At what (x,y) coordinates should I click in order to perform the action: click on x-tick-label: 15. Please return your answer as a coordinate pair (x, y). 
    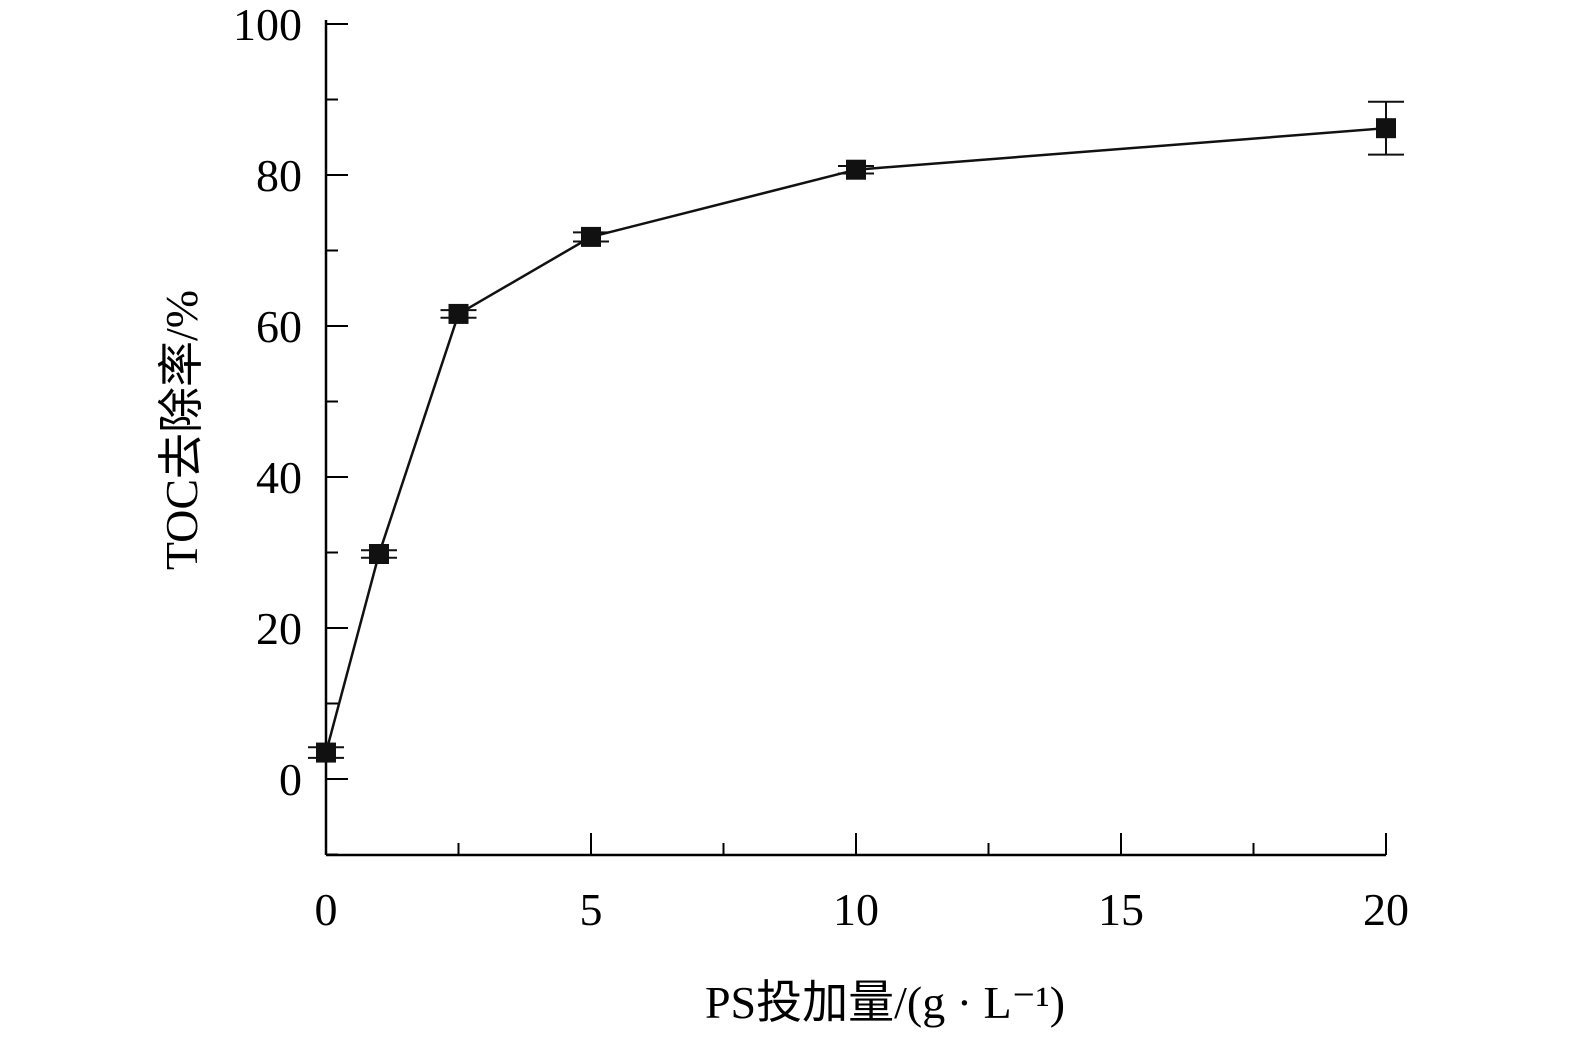
    Looking at the image, I should click on (1121, 909).